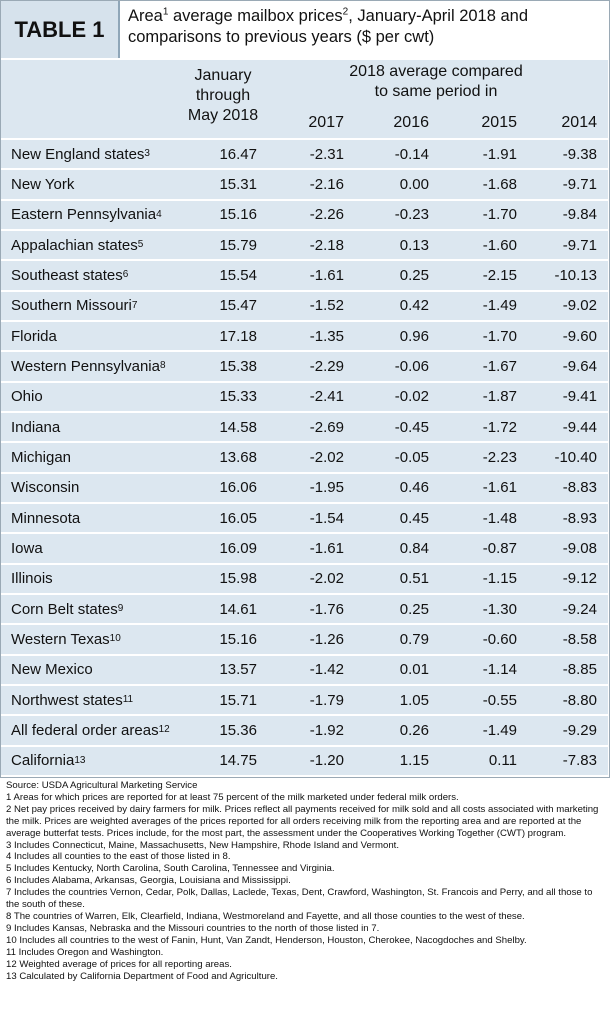 Image resolution: width=610 pixels, height=1017 pixels. Describe the element at coordinates (71, 306) in the screenshot. I see `row-name: Southern Missouri` at that location.